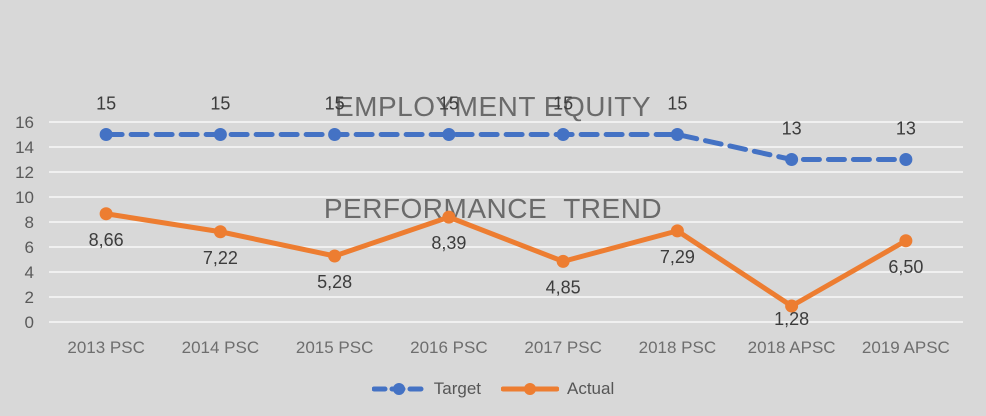 Image resolution: width=986 pixels, height=416 pixels. Describe the element at coordinates (24, 172) in the screenshot. I see `y-axis-tick-12: 12` at that location.